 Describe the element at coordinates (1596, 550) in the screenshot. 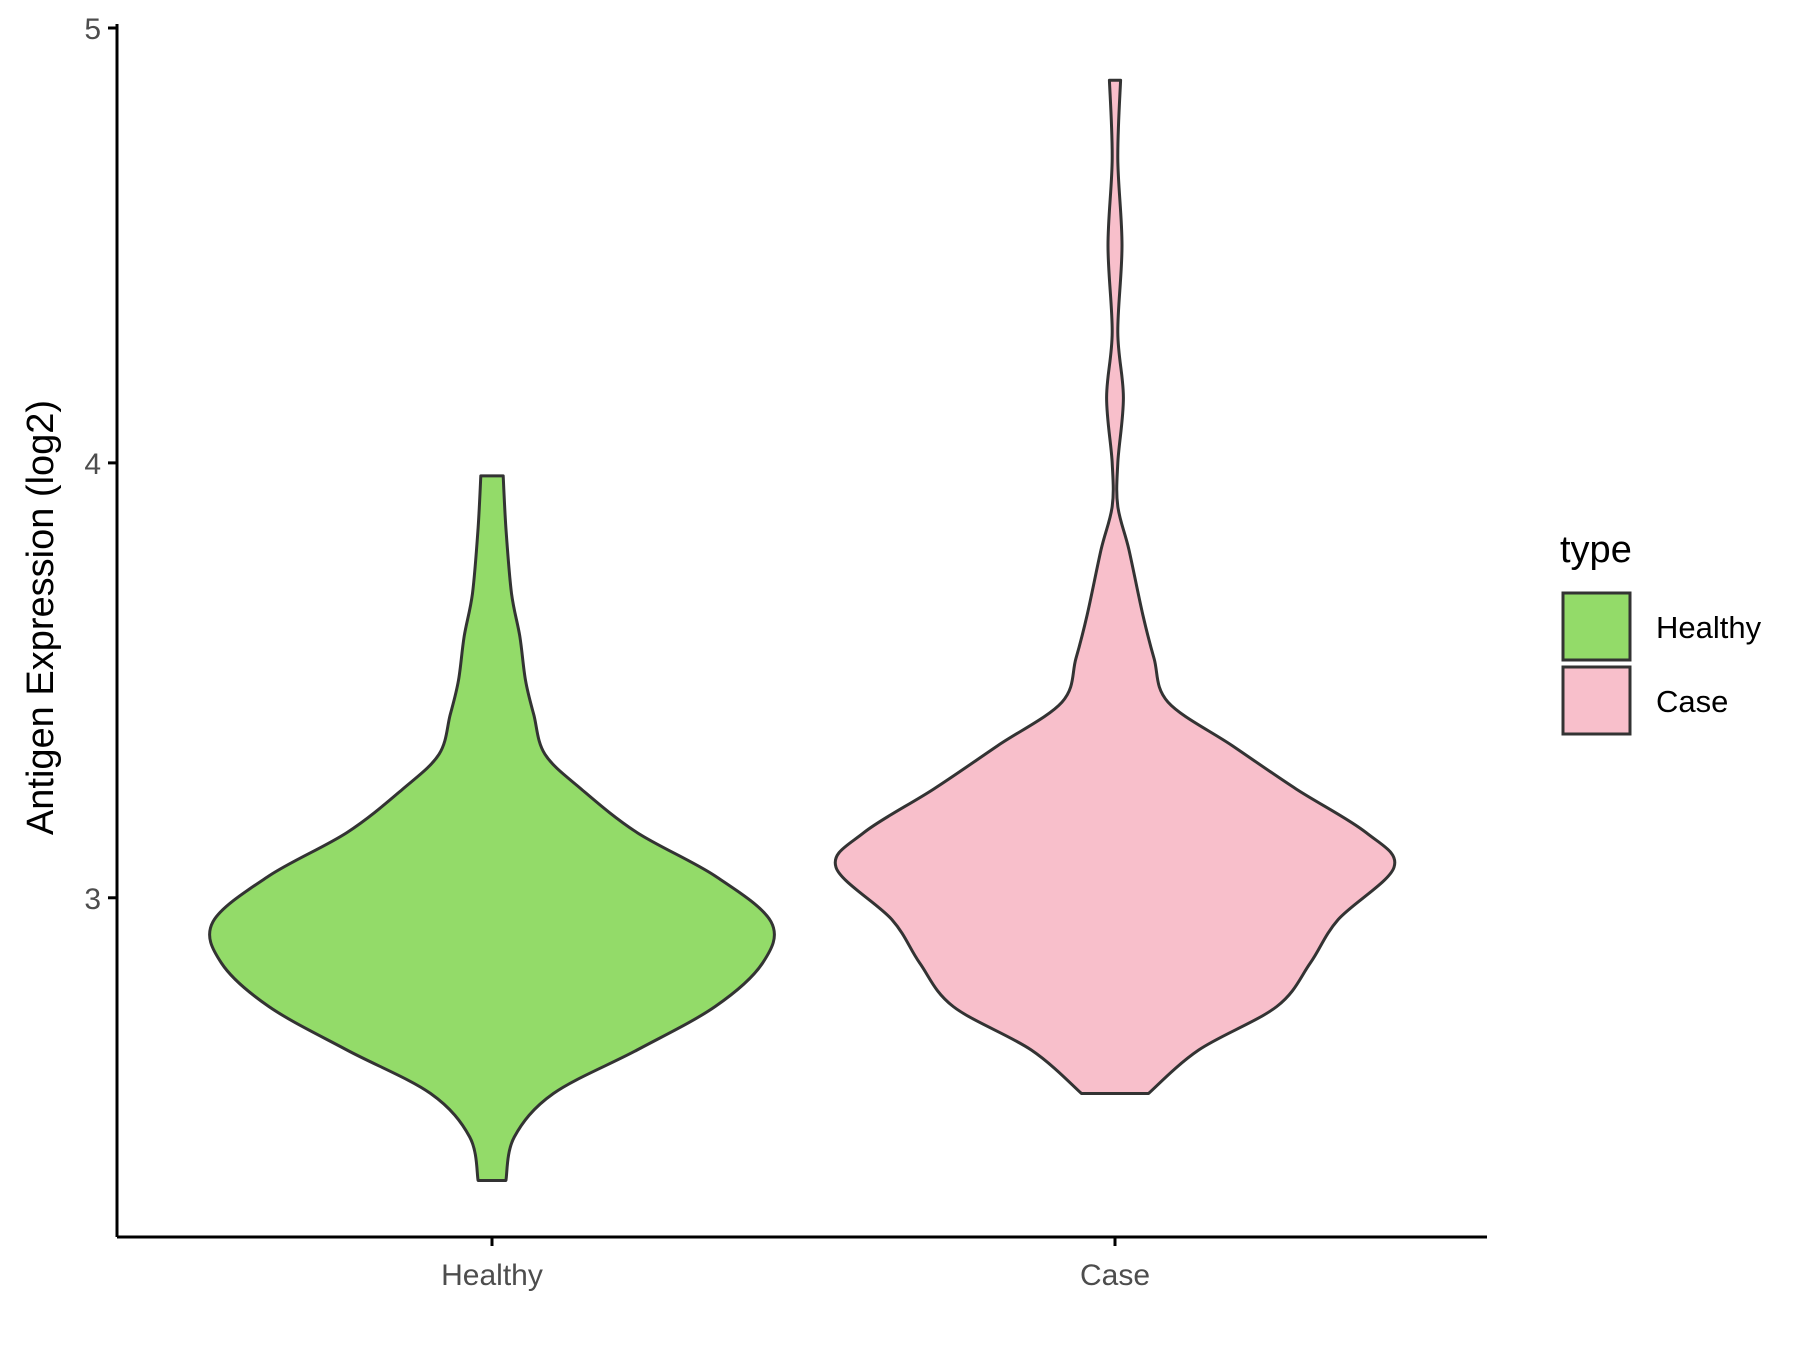

I see `legend-title: type` at that location.